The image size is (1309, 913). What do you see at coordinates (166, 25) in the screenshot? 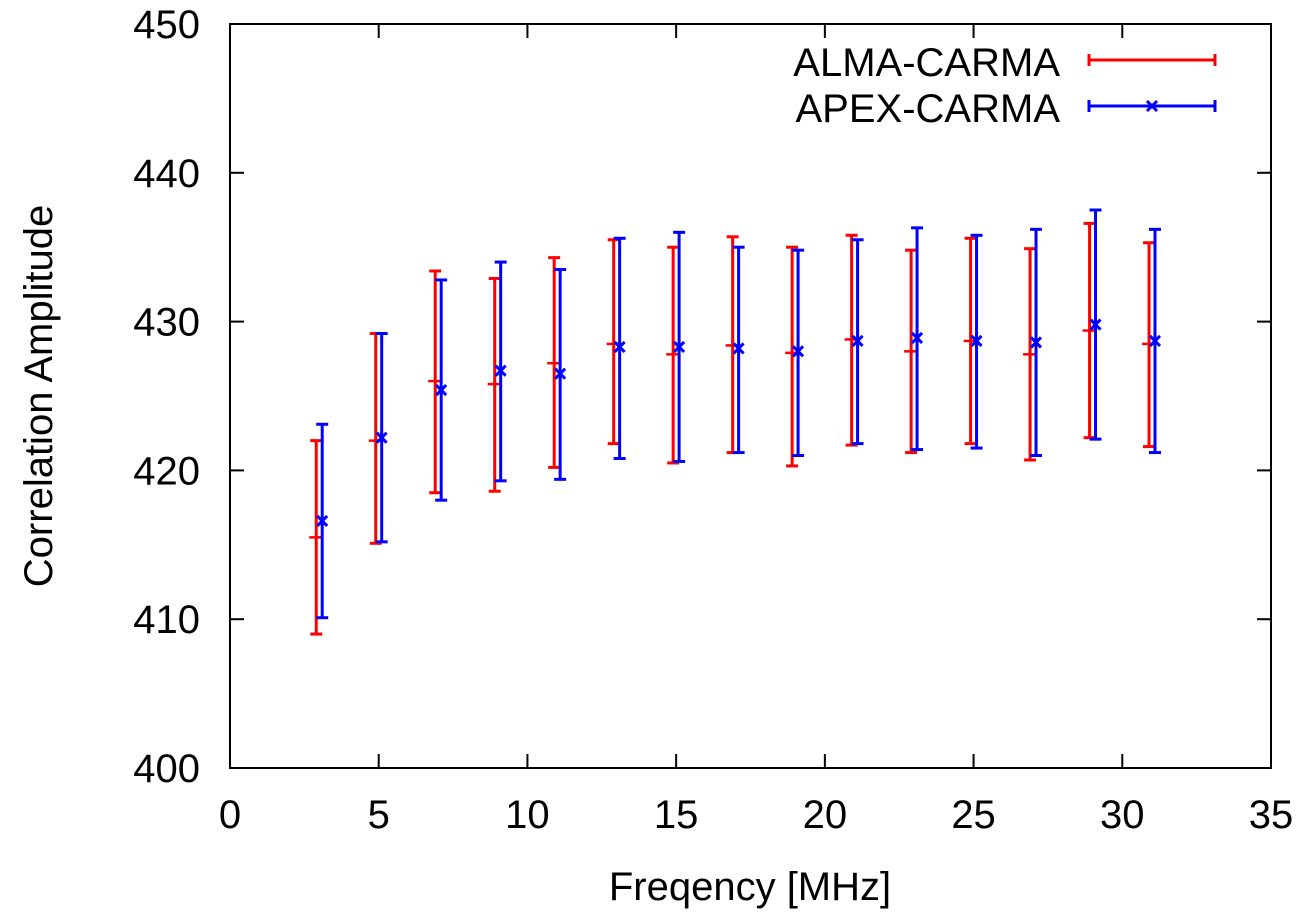
I see `y-tick-label: 450` at bounding box center [166, 25].